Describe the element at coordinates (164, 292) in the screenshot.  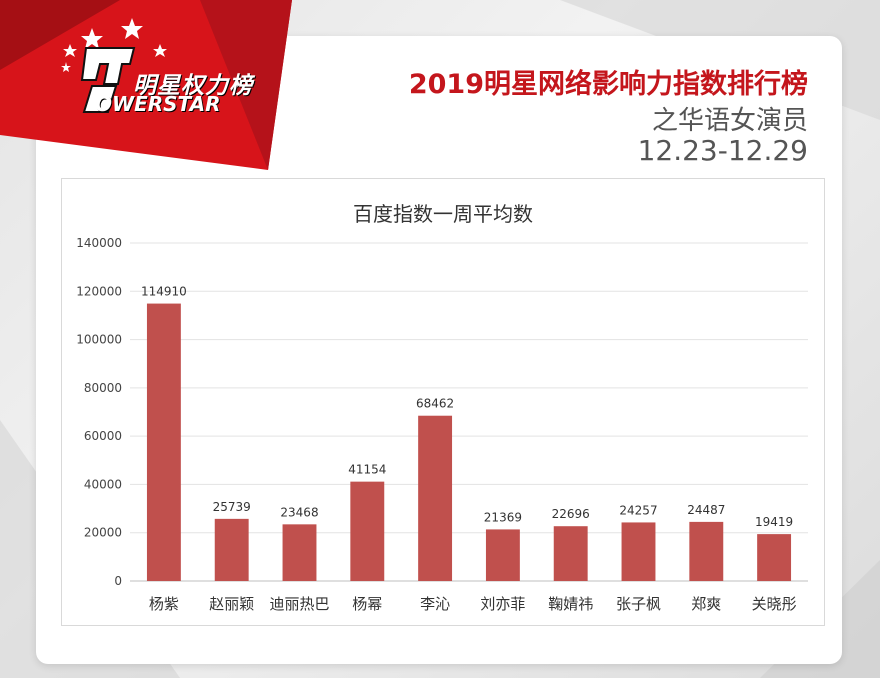
I see `data-label: 114910` at that location.